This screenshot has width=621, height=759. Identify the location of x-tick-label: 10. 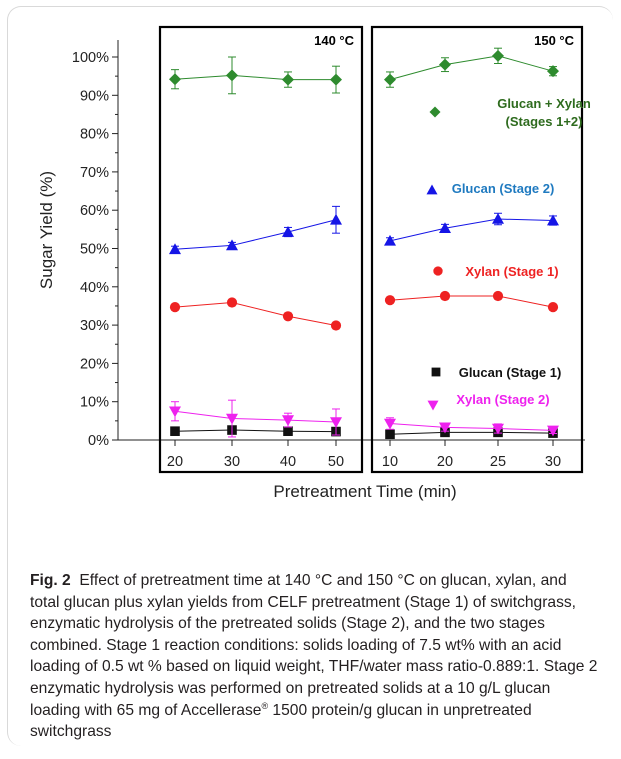
(390, 462).